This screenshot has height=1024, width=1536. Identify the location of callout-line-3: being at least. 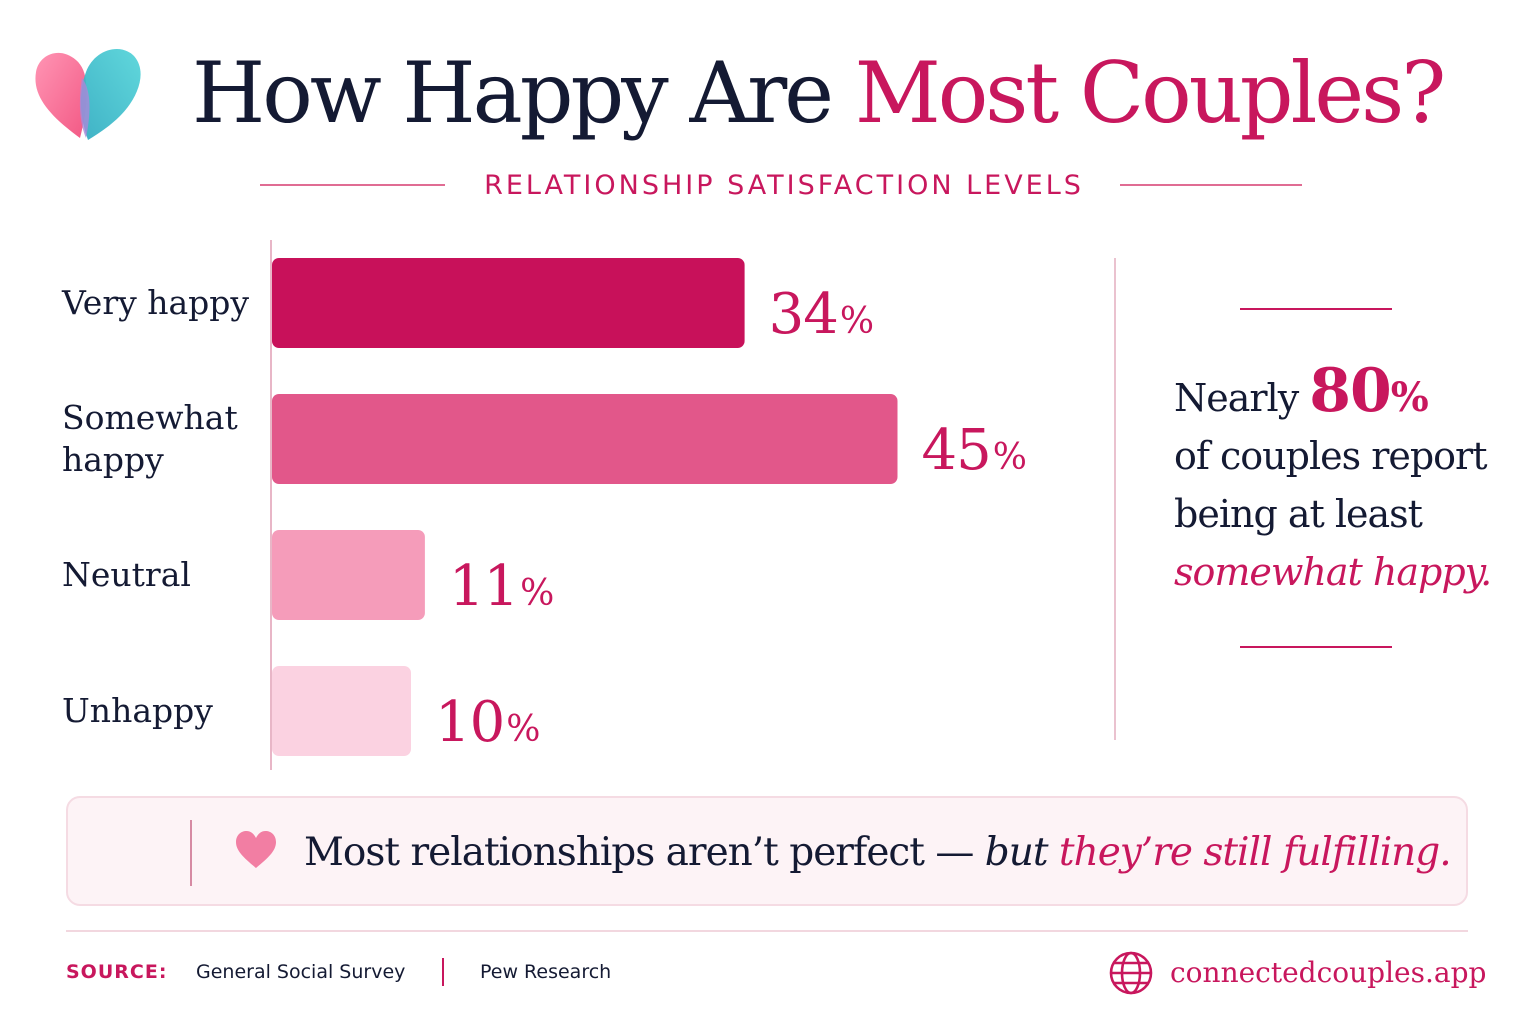
(1298, 514).